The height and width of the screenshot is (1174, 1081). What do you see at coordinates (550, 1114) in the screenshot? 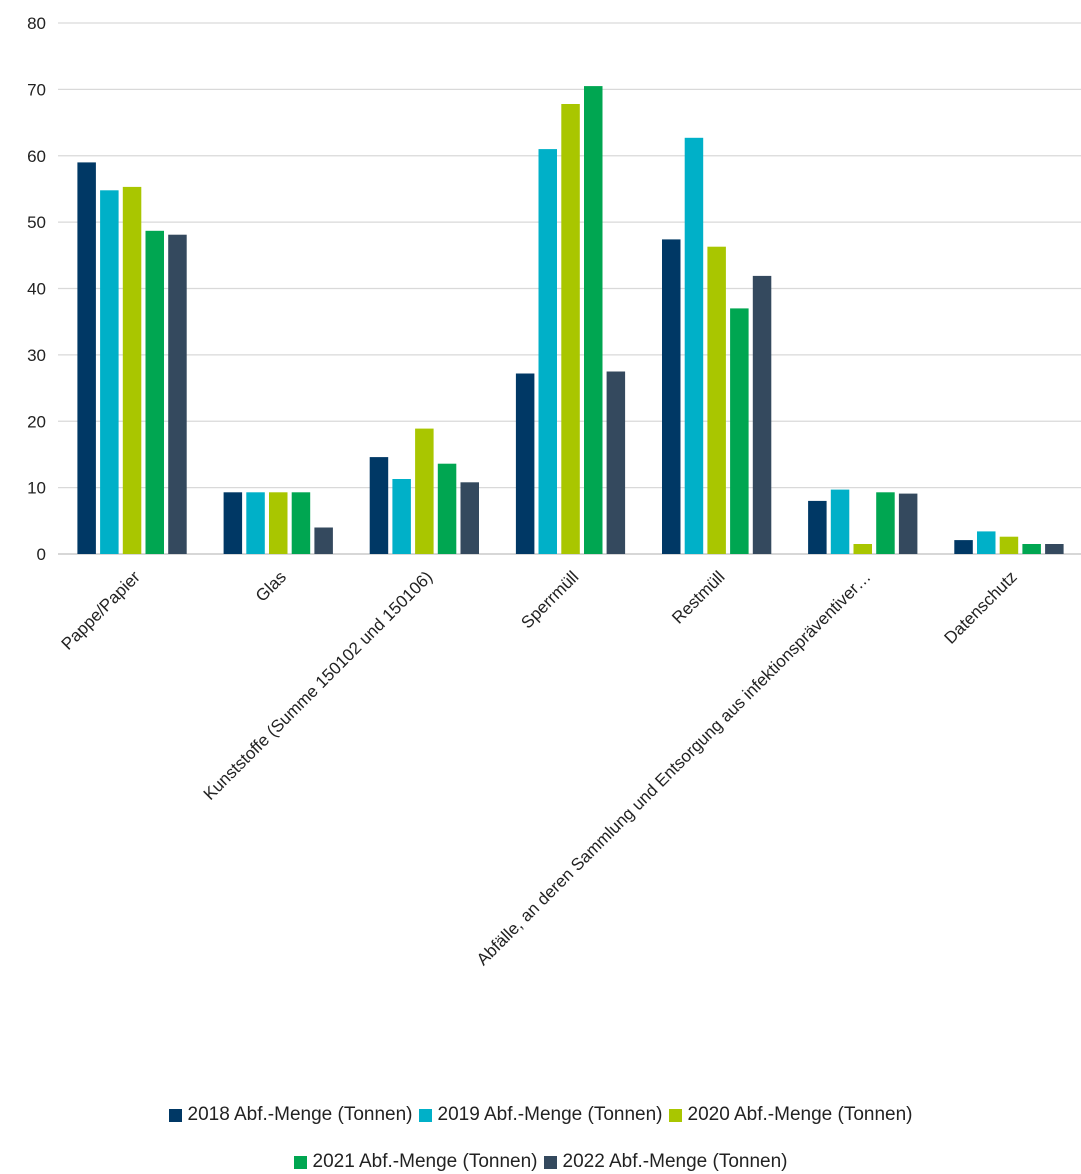
I see `legend-label: 2019 Abf.-Menge (Tonnen)` at bounding box center [550, 1114].